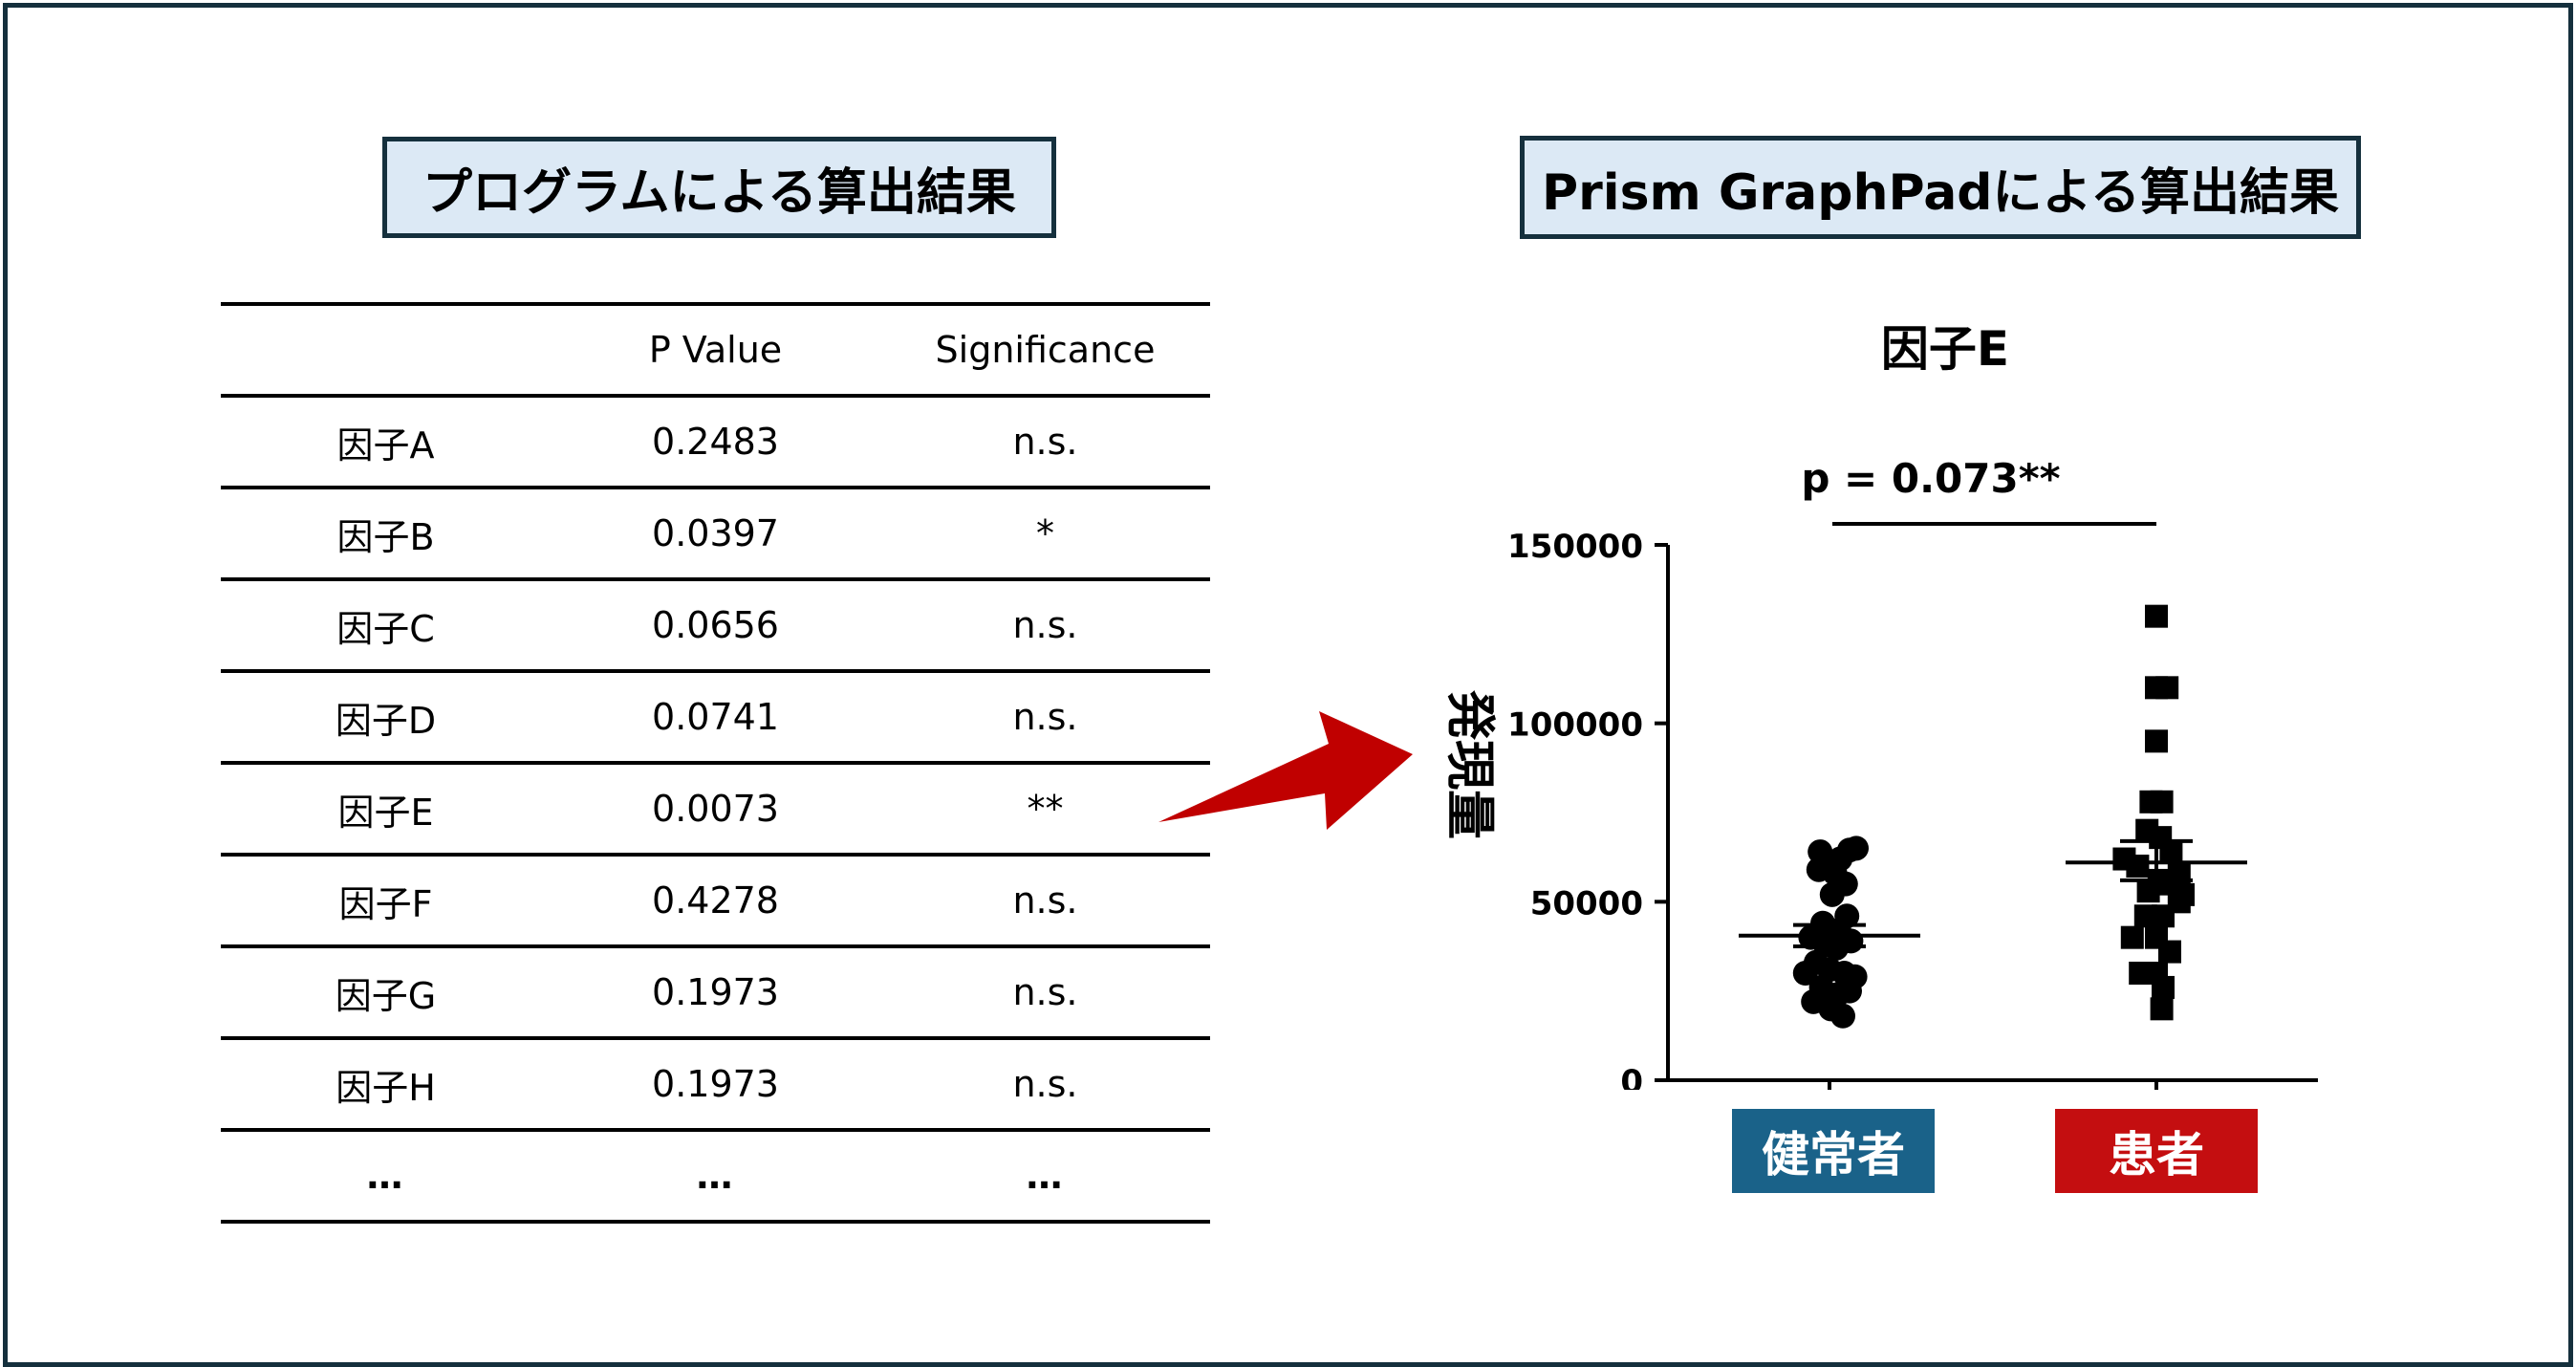 Image resolution: width=2576 pixels, height=1367 pixels. I want to click on table-row: 因子E 0.0073 **, so click(716, 809).